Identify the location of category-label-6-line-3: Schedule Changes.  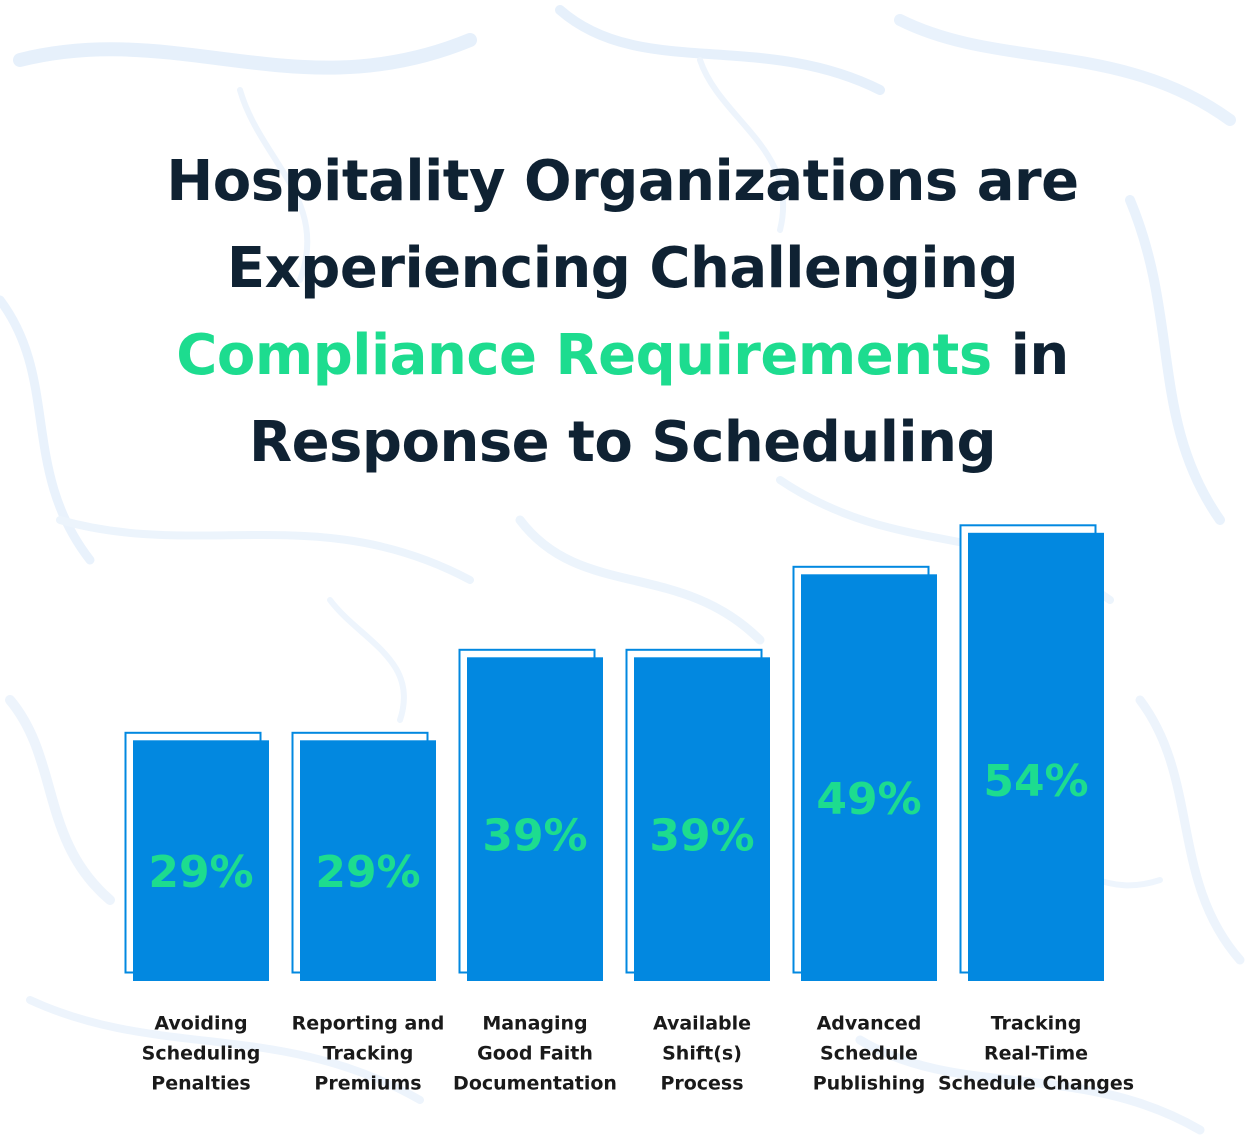
(1036, 1084).